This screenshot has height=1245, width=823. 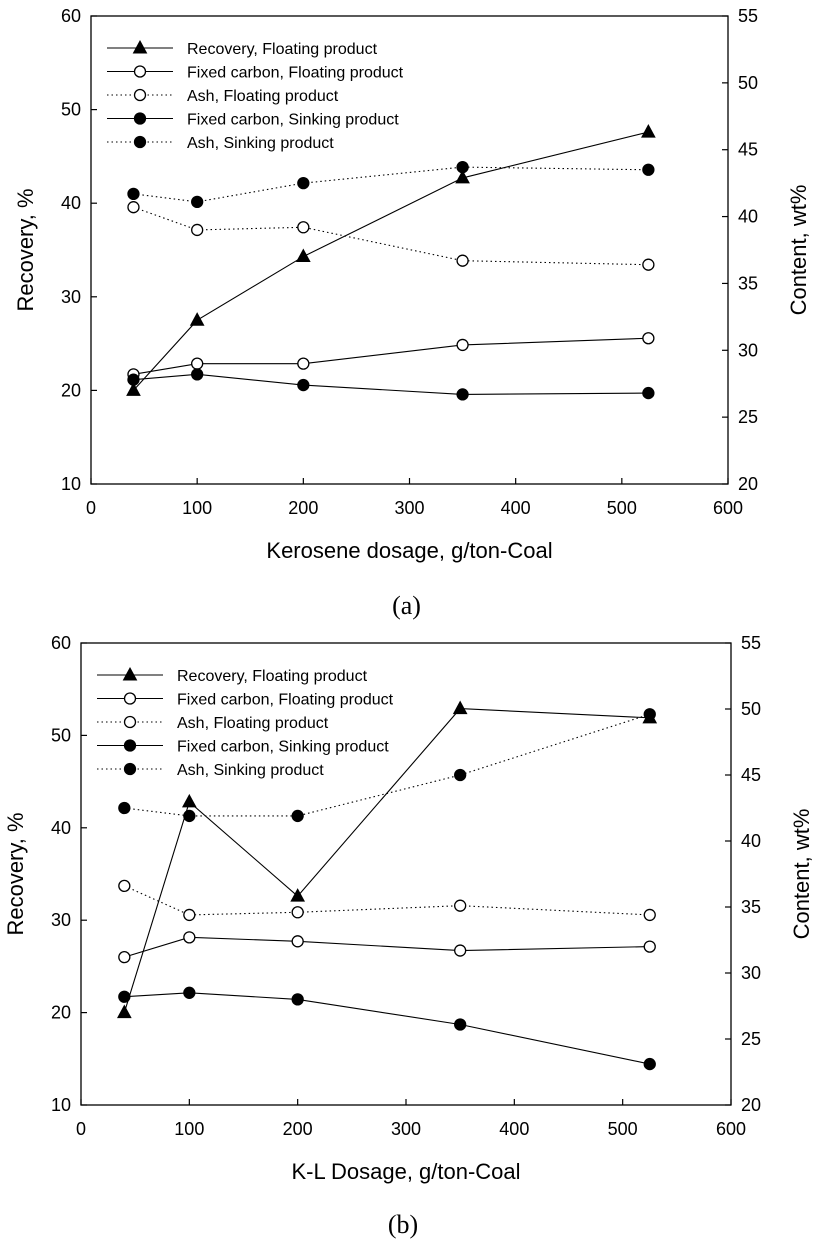 What do you see at coordinates (71, 484) in the screenshot?
I see `y-tick-label: 10` at bounding box center [71, 484].